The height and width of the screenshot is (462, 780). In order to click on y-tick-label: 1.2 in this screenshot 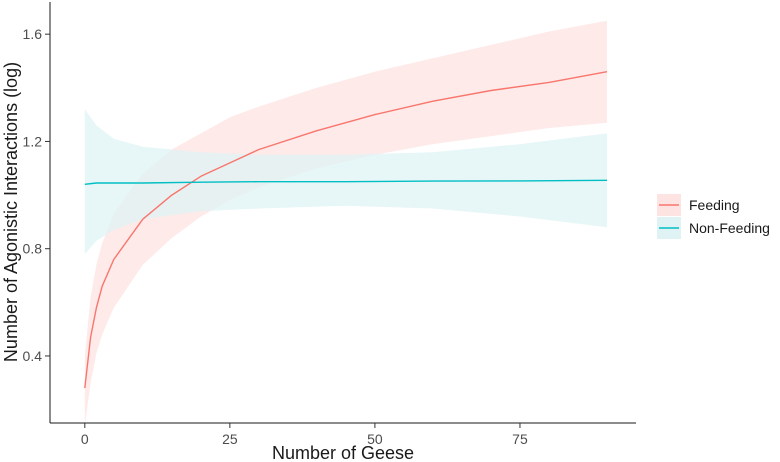, I will do `click(33, 141)`.